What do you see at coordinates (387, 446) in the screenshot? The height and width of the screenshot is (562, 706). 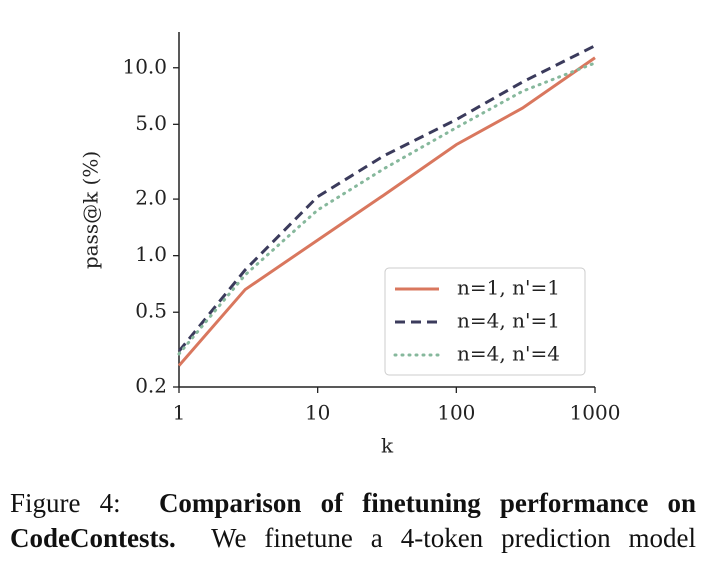 I see `x-axis-label: k` at bounding box center [387, 446].